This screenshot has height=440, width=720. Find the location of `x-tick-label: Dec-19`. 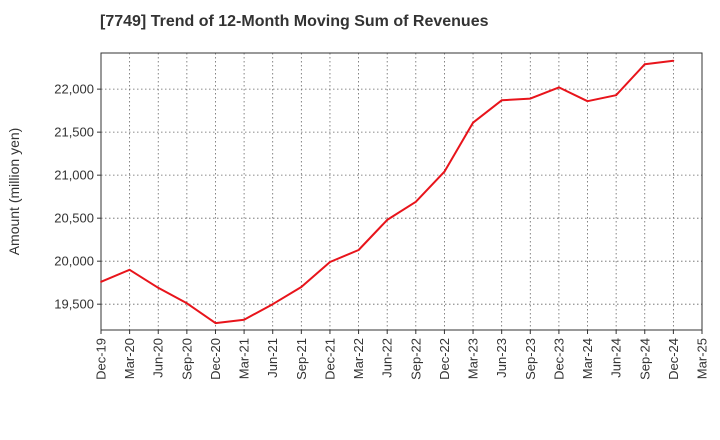

x-tick-label: Dec-19 is located at coordinates (101, 359).